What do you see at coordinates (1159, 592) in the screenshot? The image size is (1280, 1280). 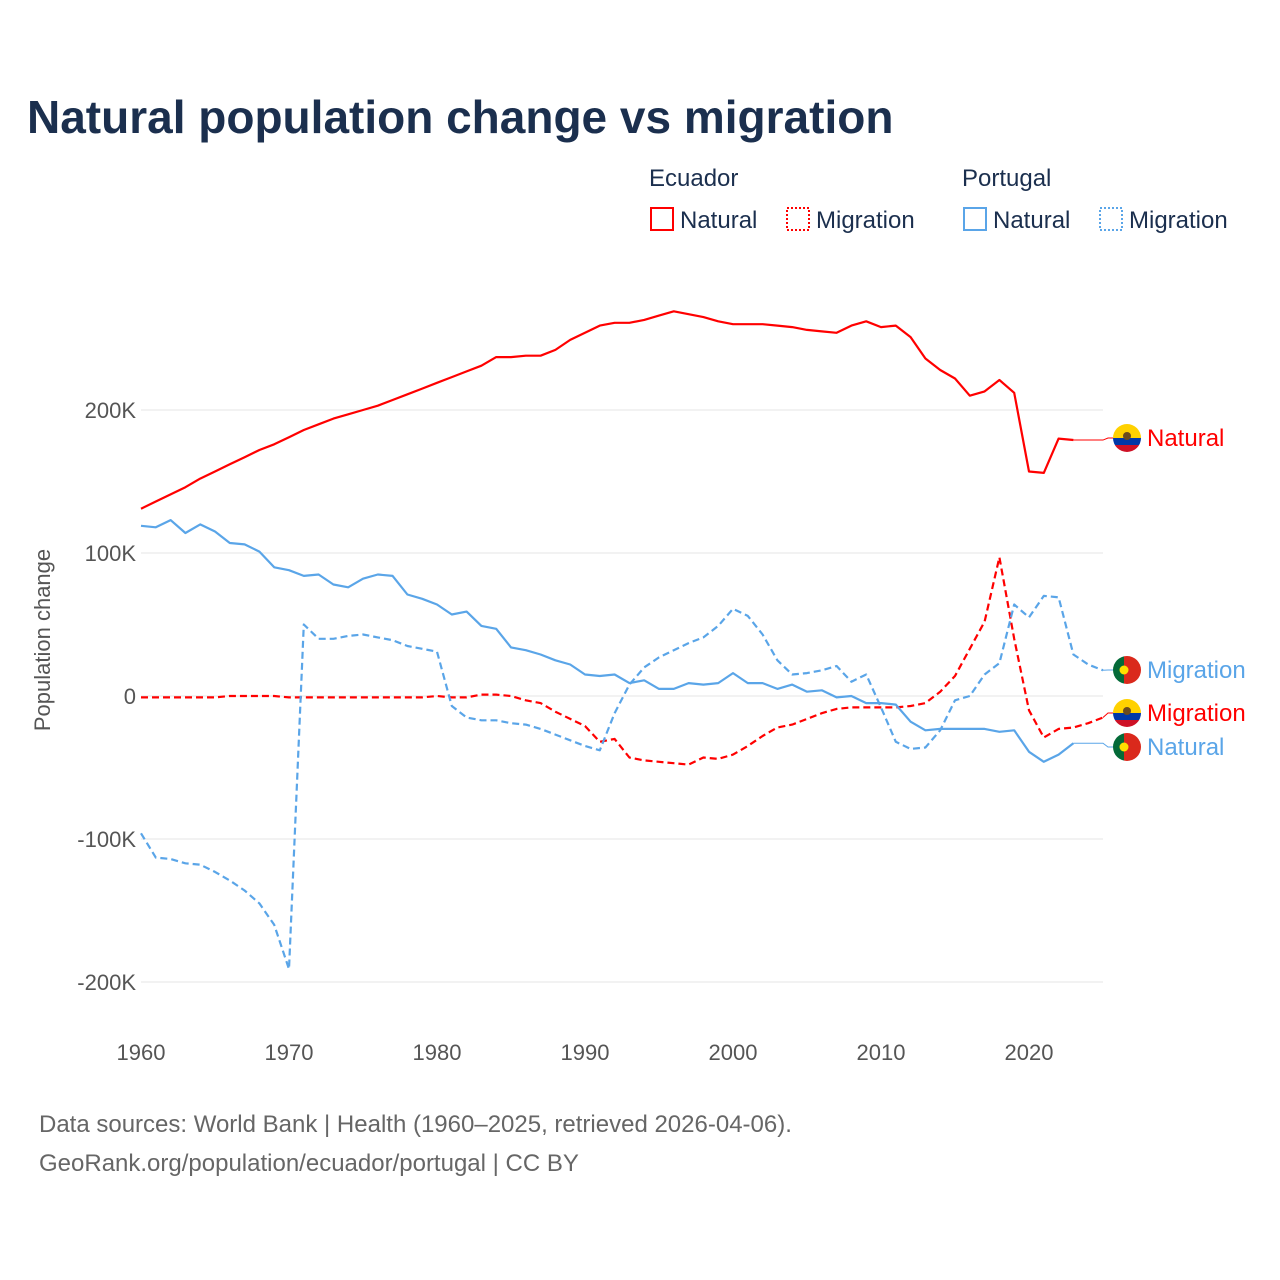 I see `end-labels: Natural Migration Natural Migration` at bounding box center [1159, 592].